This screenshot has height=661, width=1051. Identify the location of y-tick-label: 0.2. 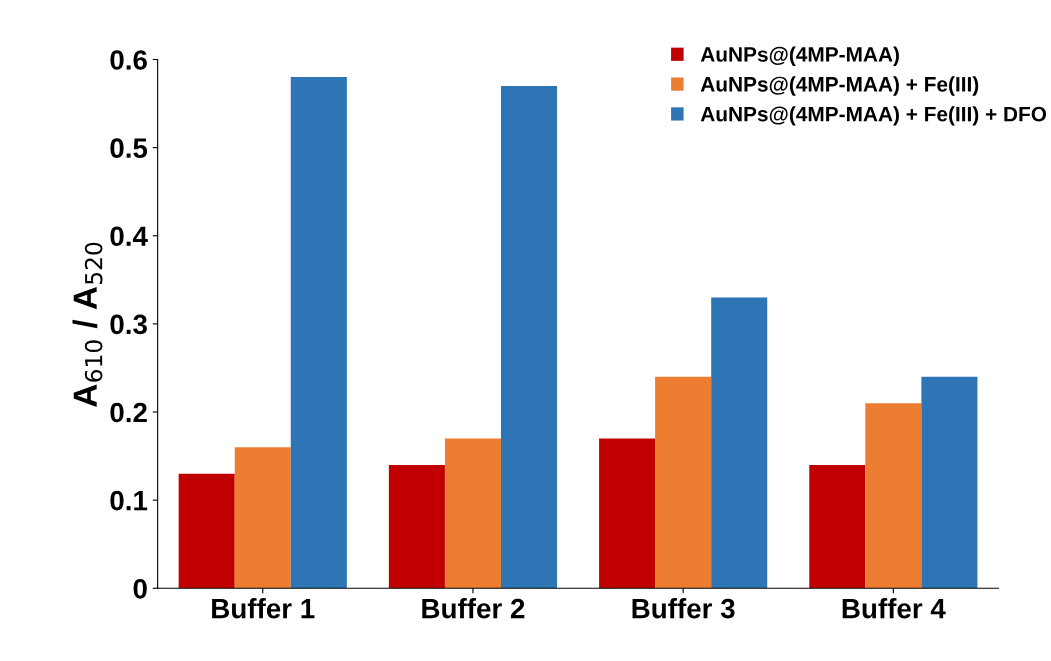
(128, 412).